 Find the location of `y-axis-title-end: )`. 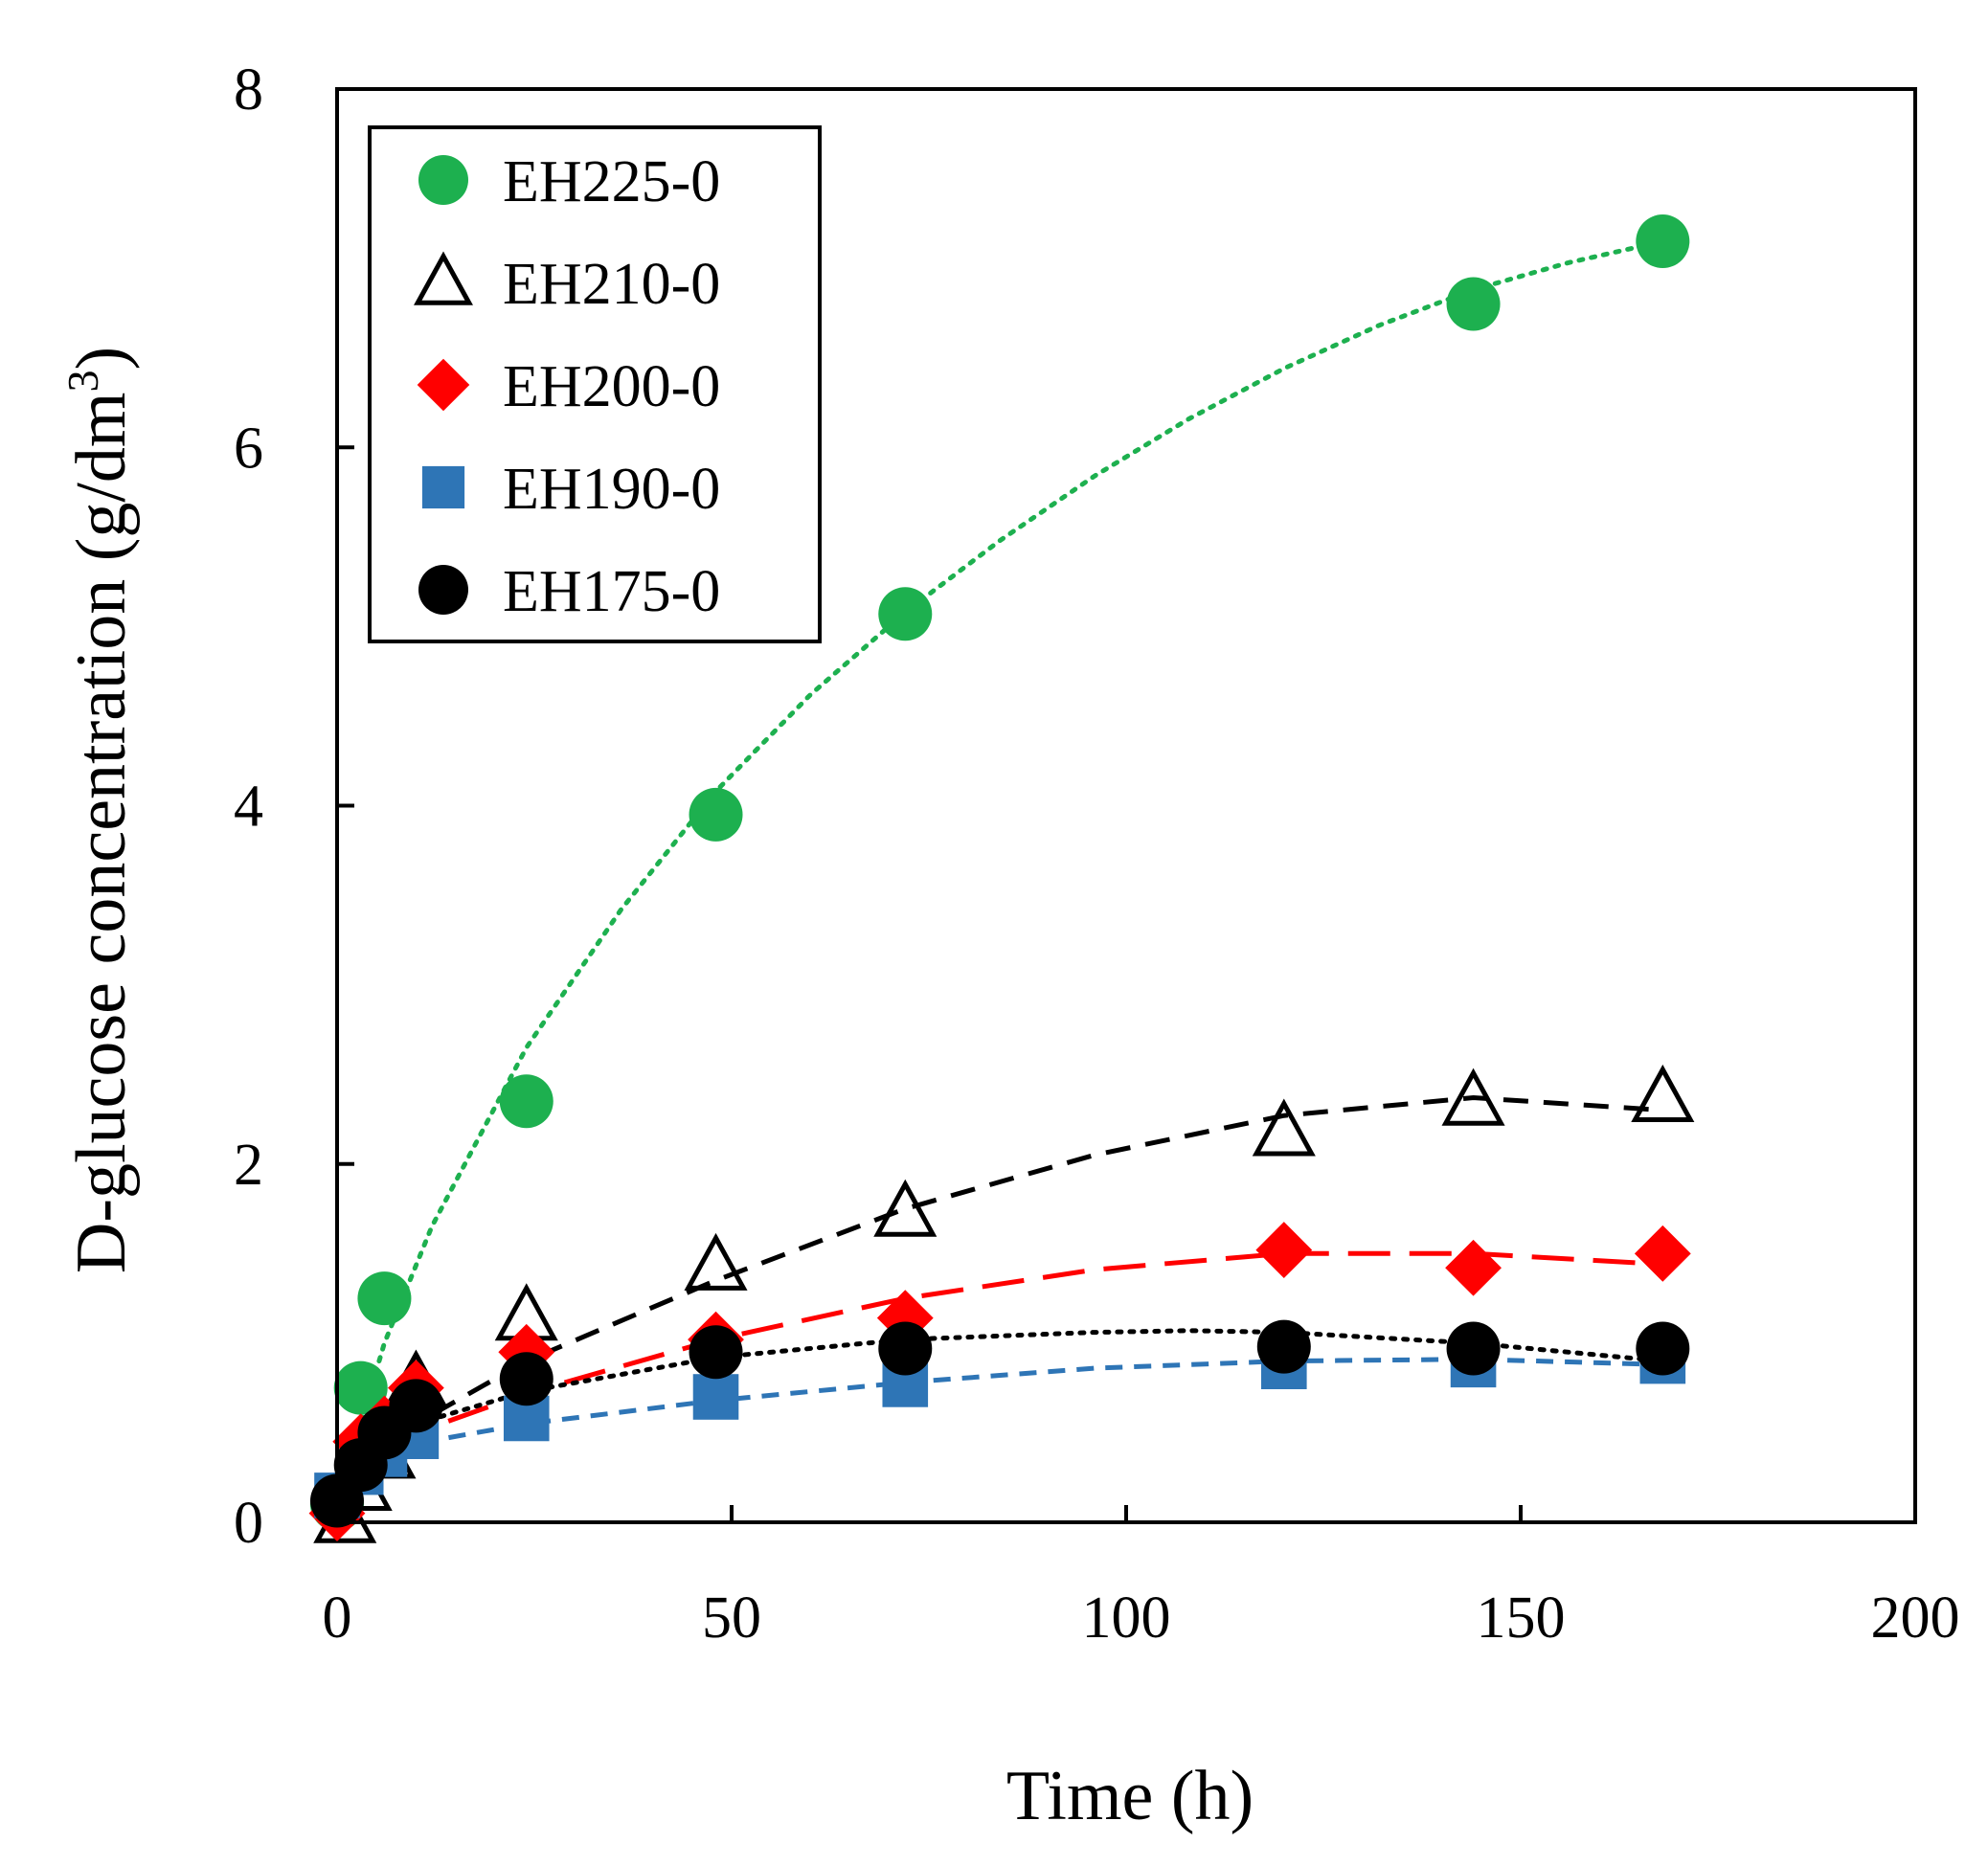

y-axis-title-end: ) is located at coordinates (101, 359).